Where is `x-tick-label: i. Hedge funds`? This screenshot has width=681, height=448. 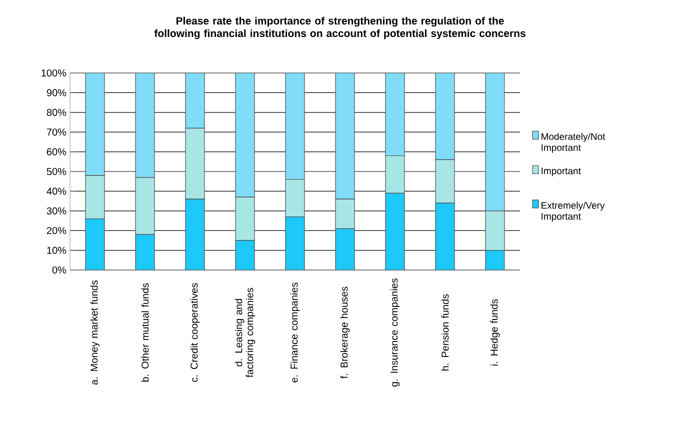
x-tick-label: i. Hedge funds is located at coordinates (495, 332).